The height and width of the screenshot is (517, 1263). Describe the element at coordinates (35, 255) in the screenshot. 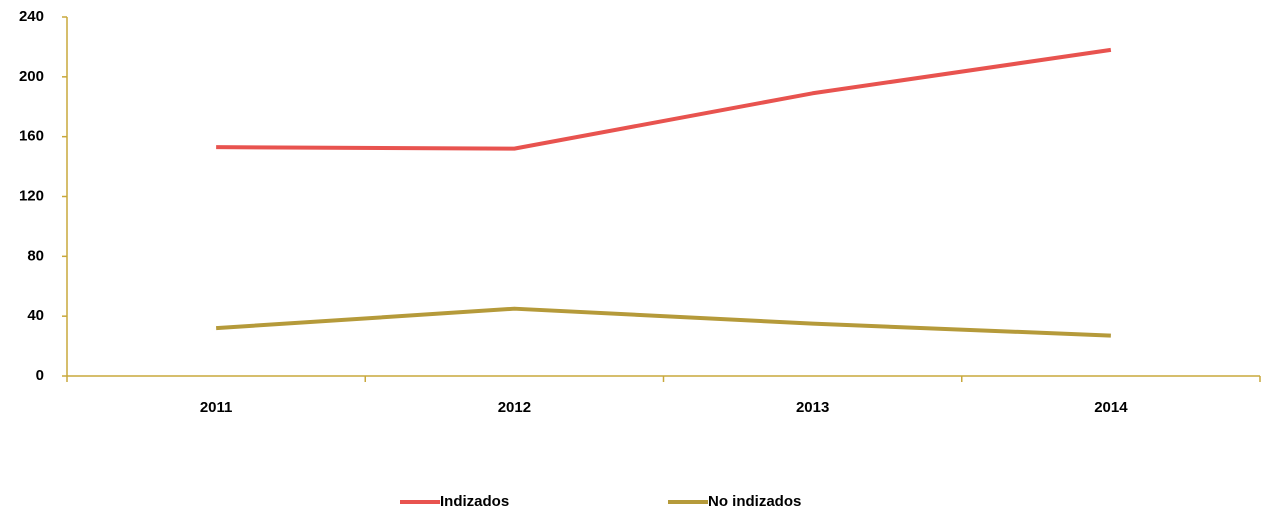

I see `y-tick-label: 80` at that location.